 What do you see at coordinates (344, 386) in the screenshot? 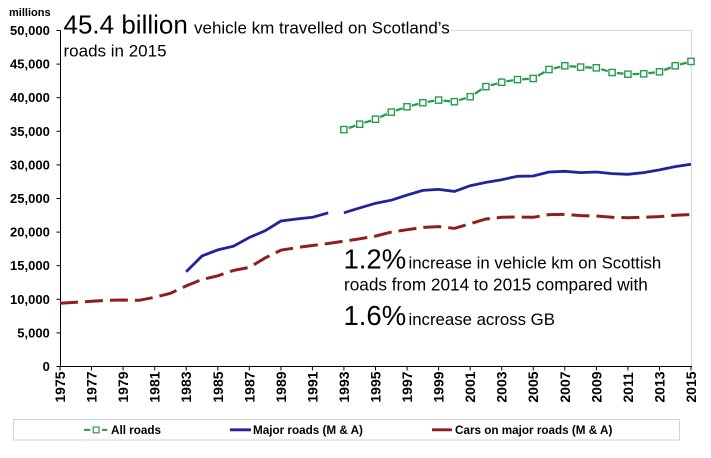
I see `svg-text: 1993` at bounding box center [344, 386].